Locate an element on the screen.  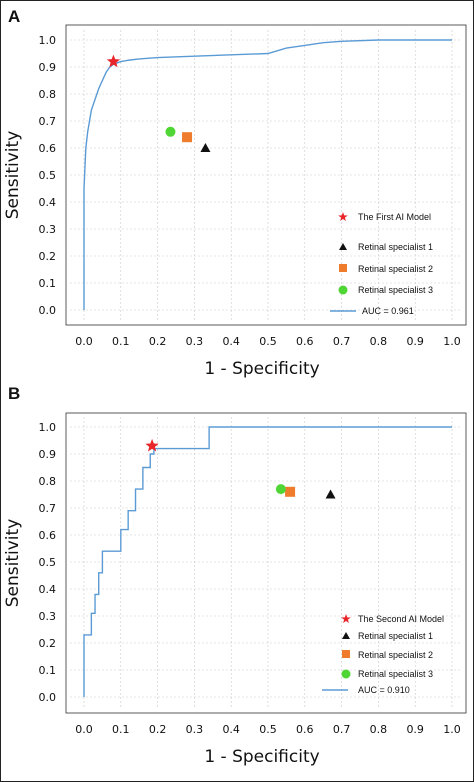
panel-a-label: A is located at coordinates (14, 16).